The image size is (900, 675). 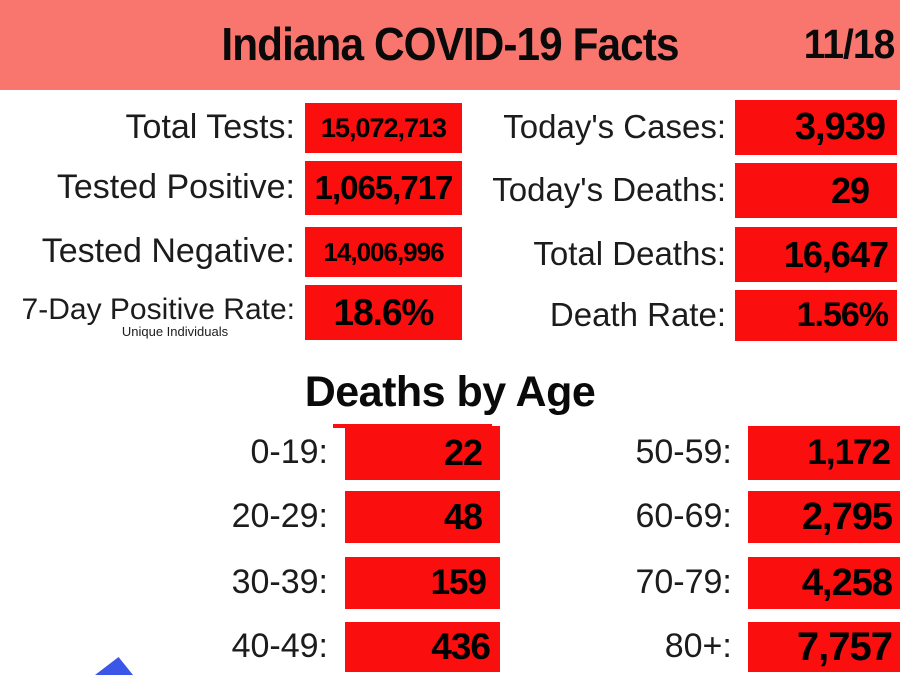 I want to click on todays-deaths-value-box: 29, so click(x=816, y=190).